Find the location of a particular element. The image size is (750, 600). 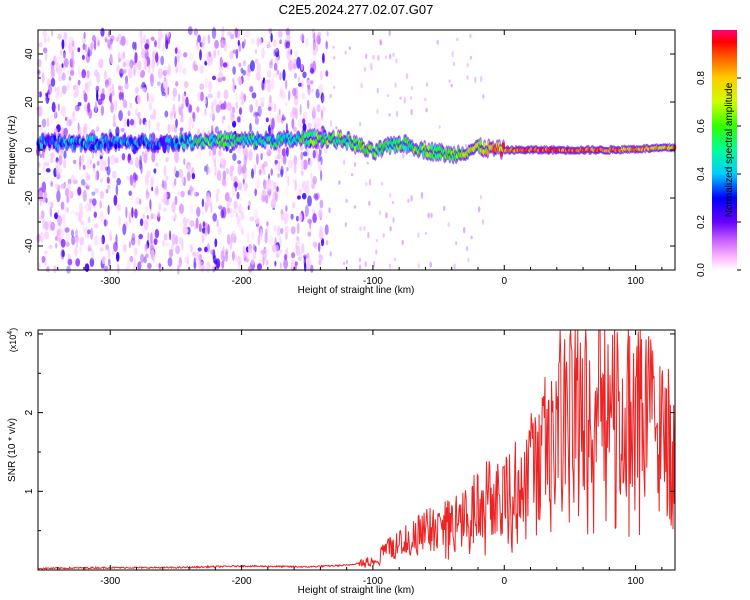

y-tick-label: 0 is located at coordinates (29, 150).